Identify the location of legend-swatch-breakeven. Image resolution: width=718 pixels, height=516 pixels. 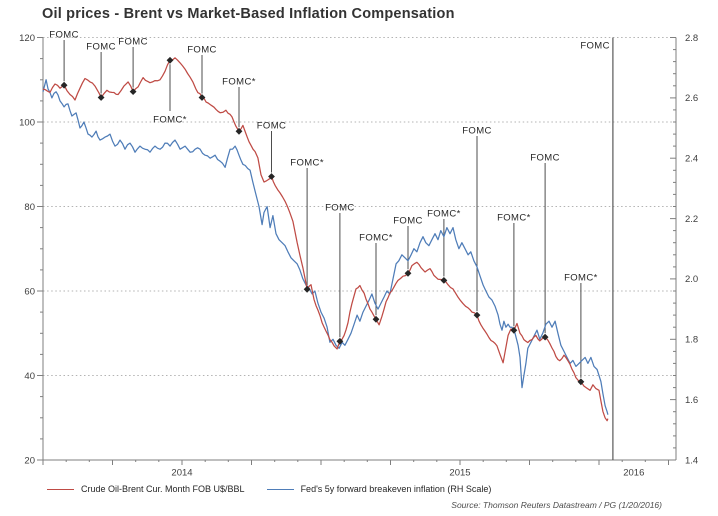
(280, 489).